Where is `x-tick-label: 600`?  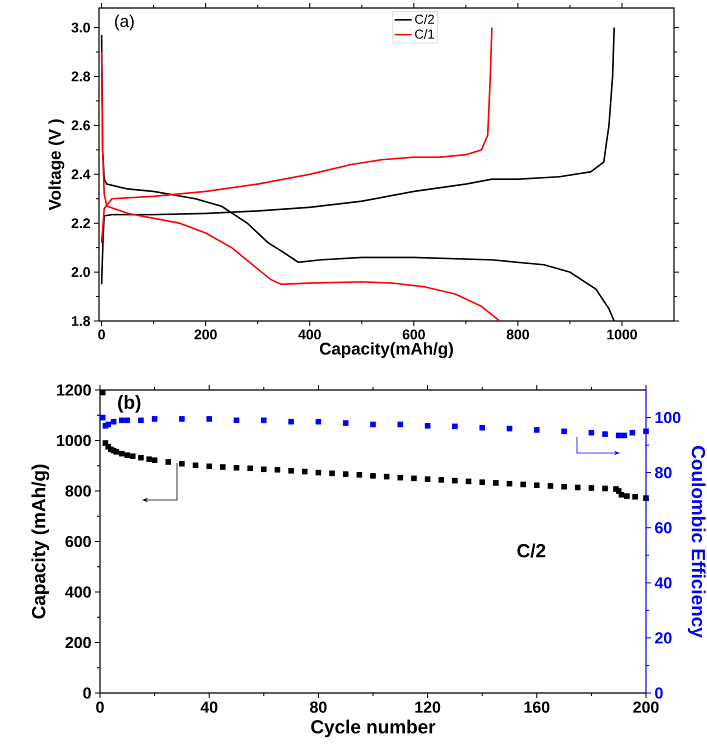
x-tick-label: 600 is located at coordinates (413, 335).